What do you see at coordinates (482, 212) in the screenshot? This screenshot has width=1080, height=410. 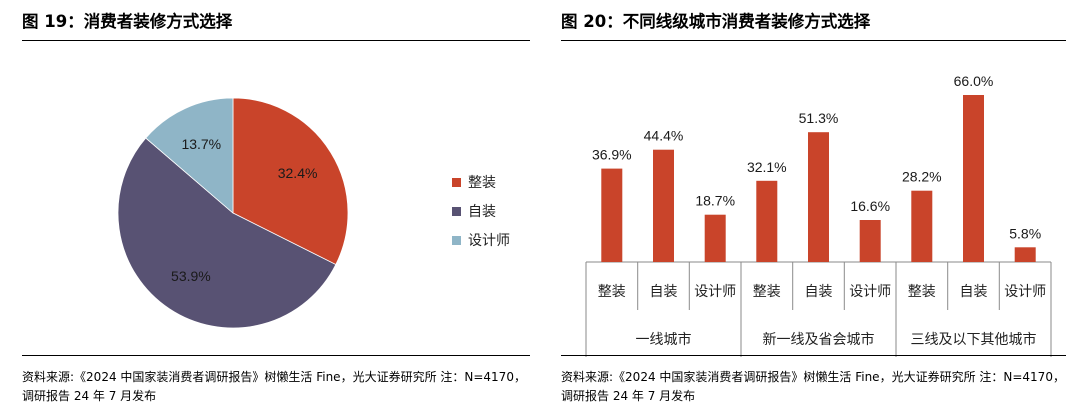 I see `legend-label: 自装` at bounding box center [482, 212].